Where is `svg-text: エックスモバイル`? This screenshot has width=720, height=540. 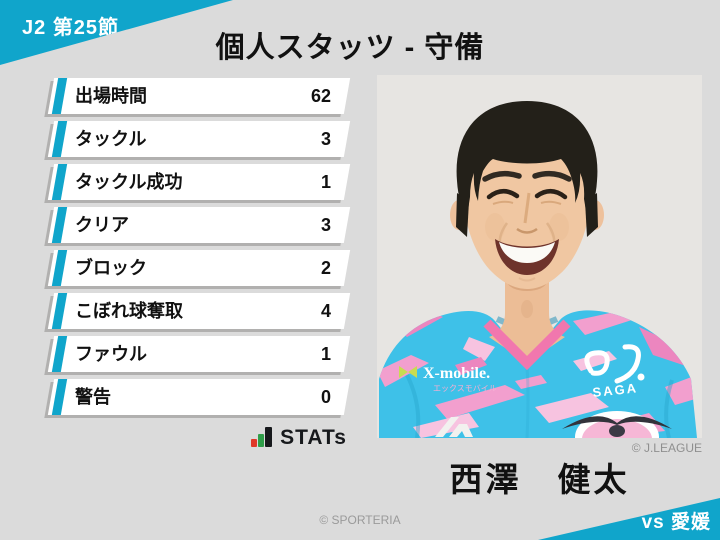 svg-text: エックスモバイル is located at coordinates (465, 388).